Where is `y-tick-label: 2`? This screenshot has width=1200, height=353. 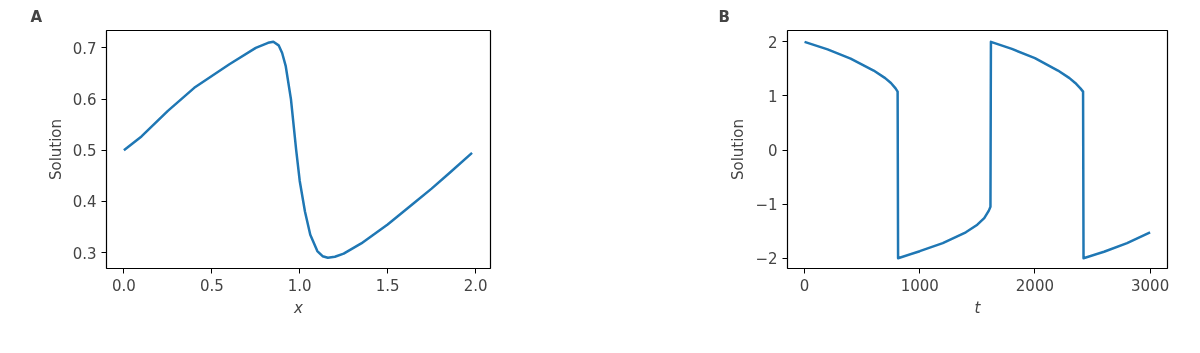 y-tick-label: 2 is located at coordinates (772, 42).